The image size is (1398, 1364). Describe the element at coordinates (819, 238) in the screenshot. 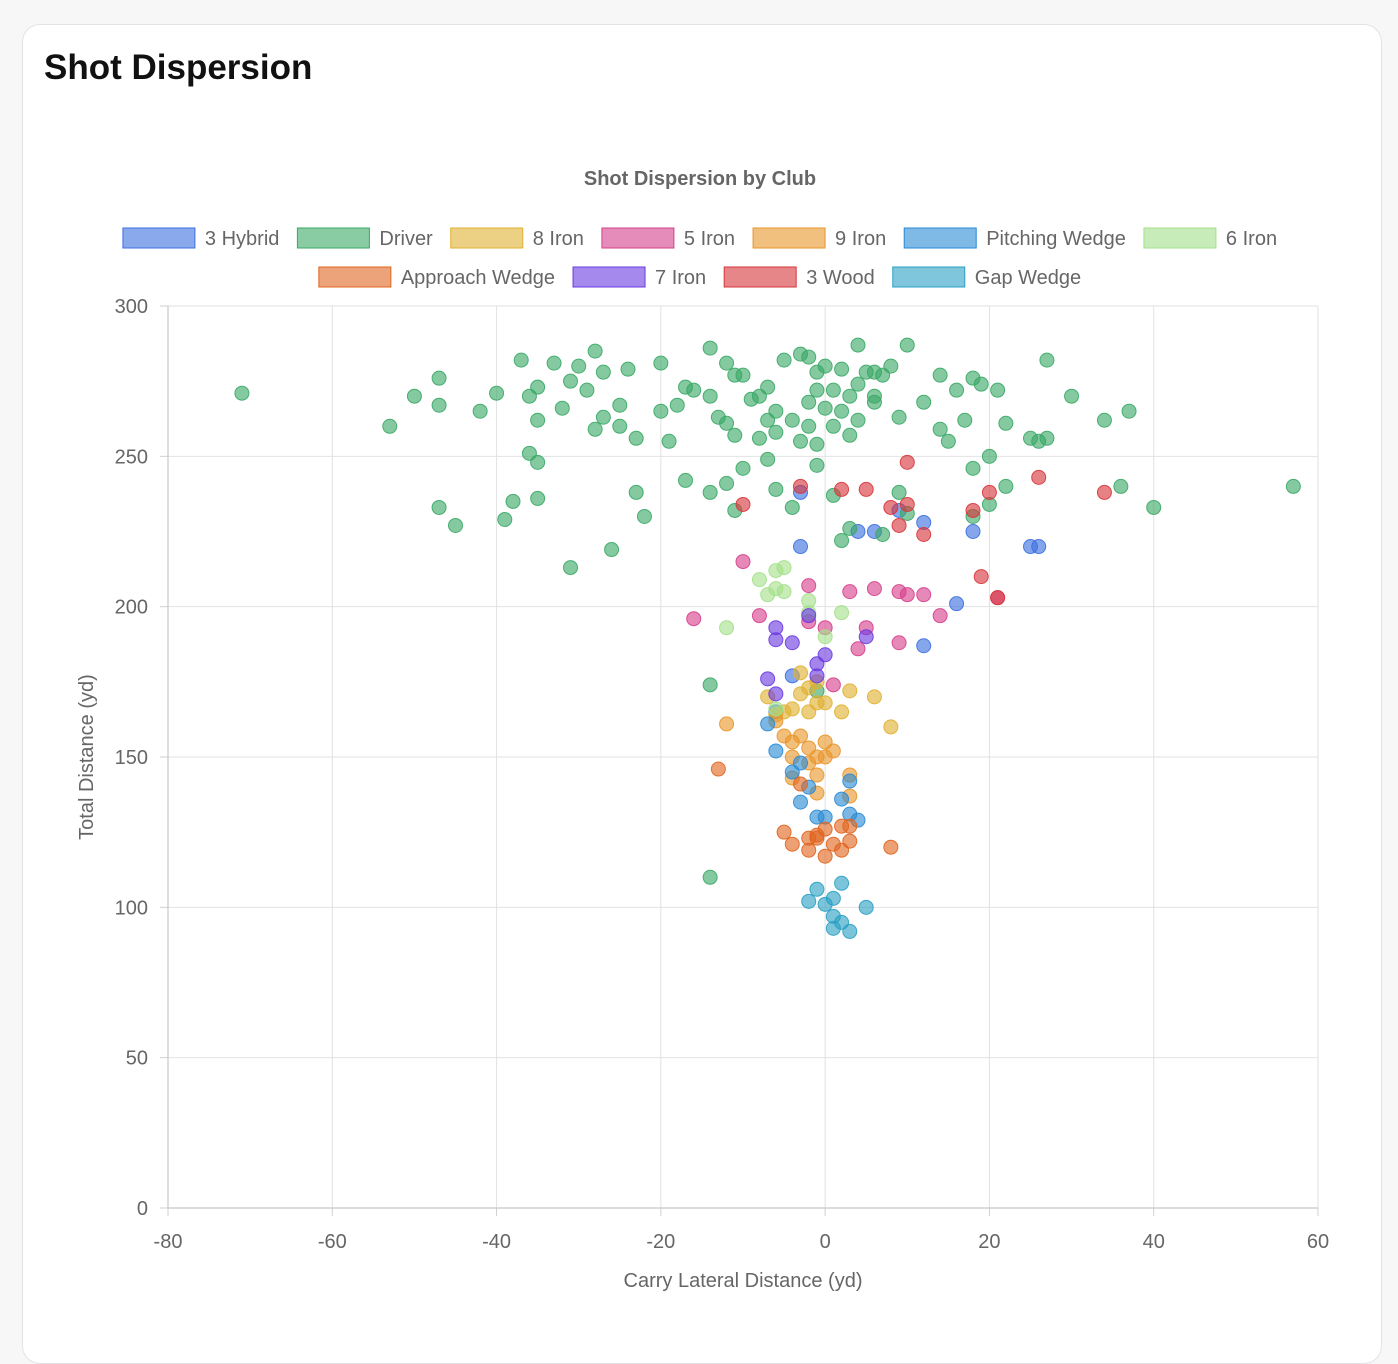

I see `legend-item: 9 Iron` at that location.